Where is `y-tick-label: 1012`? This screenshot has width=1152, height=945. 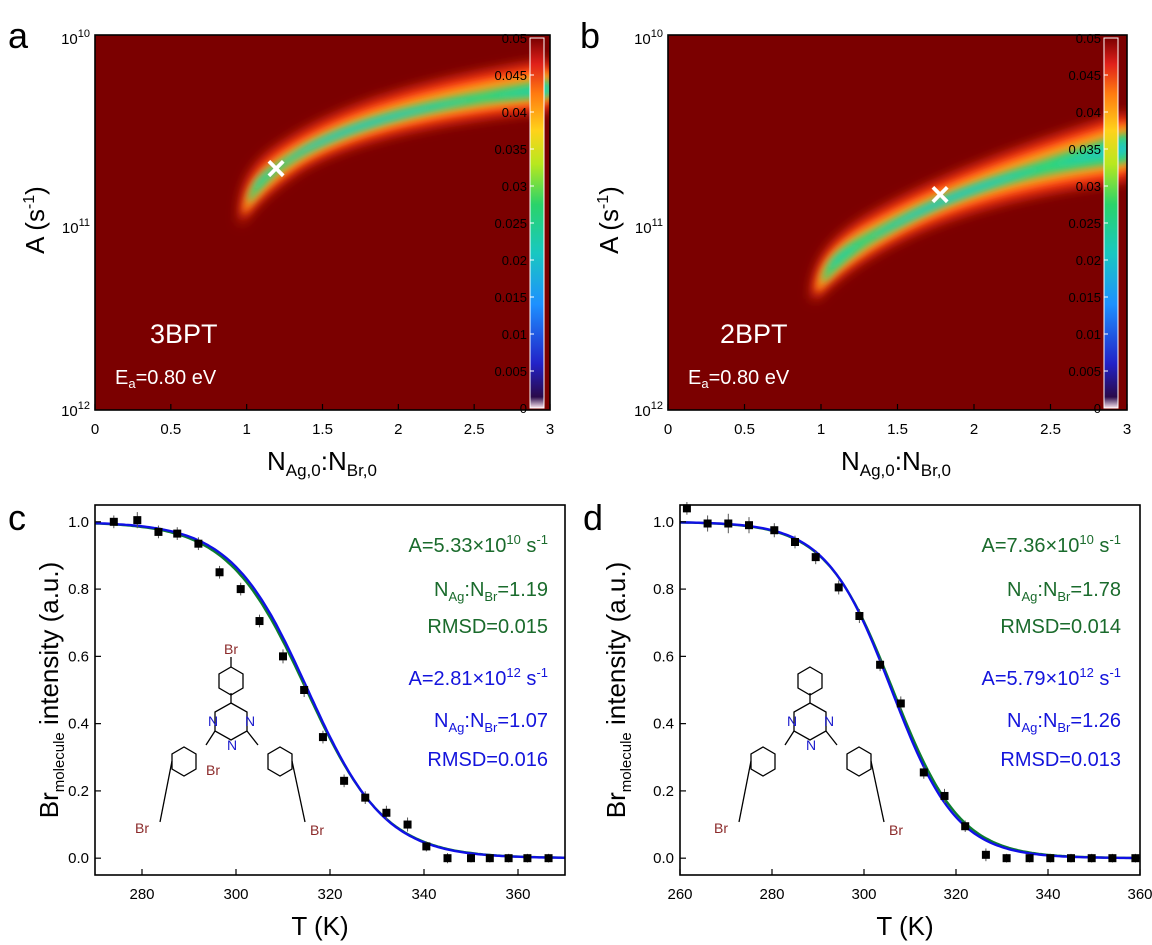
y-tick-label: 1012 is located at coordinates (75, 410).